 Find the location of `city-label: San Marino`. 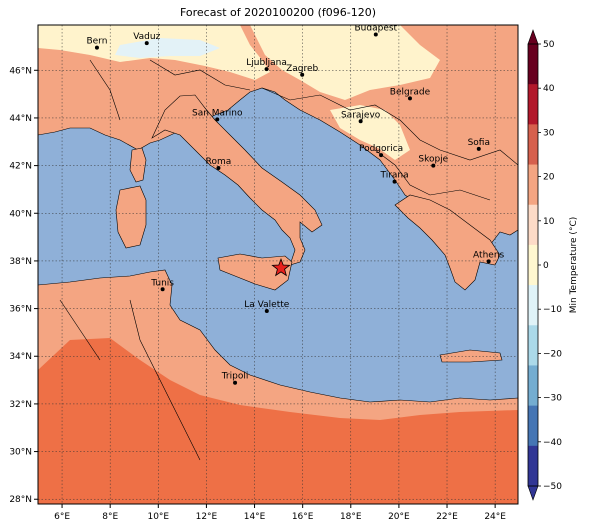

city-label: San Marino is located at coordinates (217, 113).